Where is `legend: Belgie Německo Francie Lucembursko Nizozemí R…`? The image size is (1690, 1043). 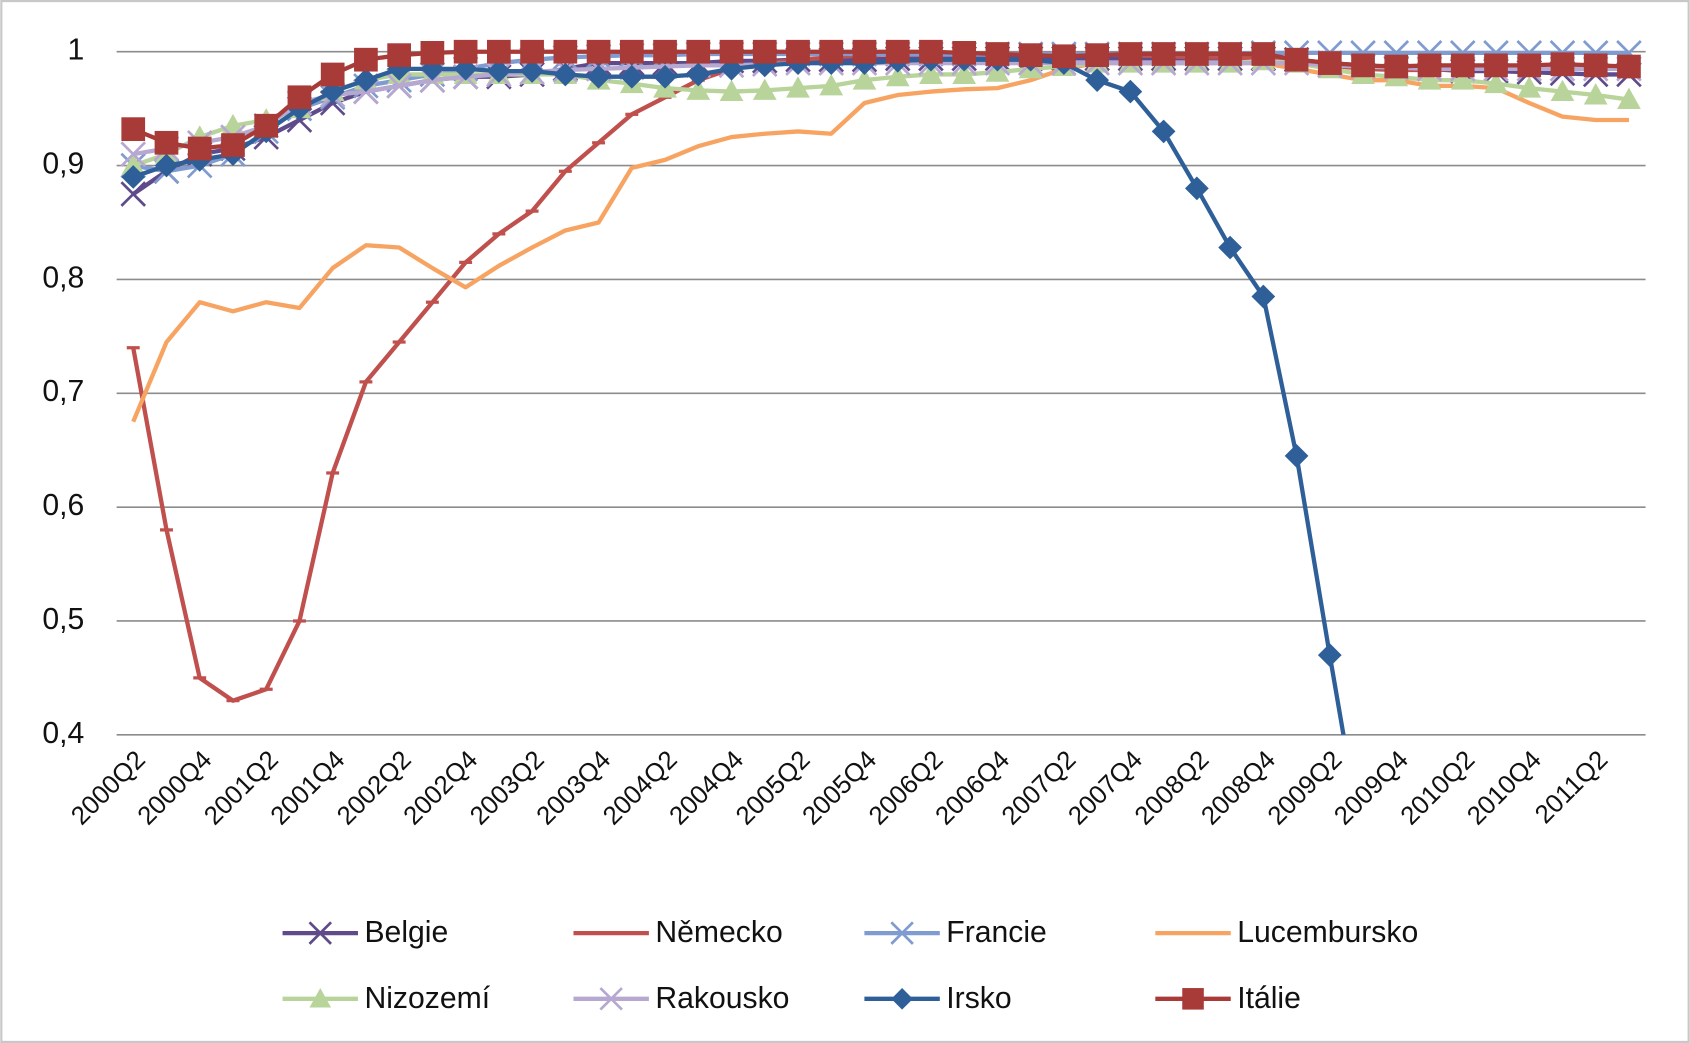
legend: Belgie Německo Francie Lucembursko Nizozemí R… is located at coordinates (850, 965).